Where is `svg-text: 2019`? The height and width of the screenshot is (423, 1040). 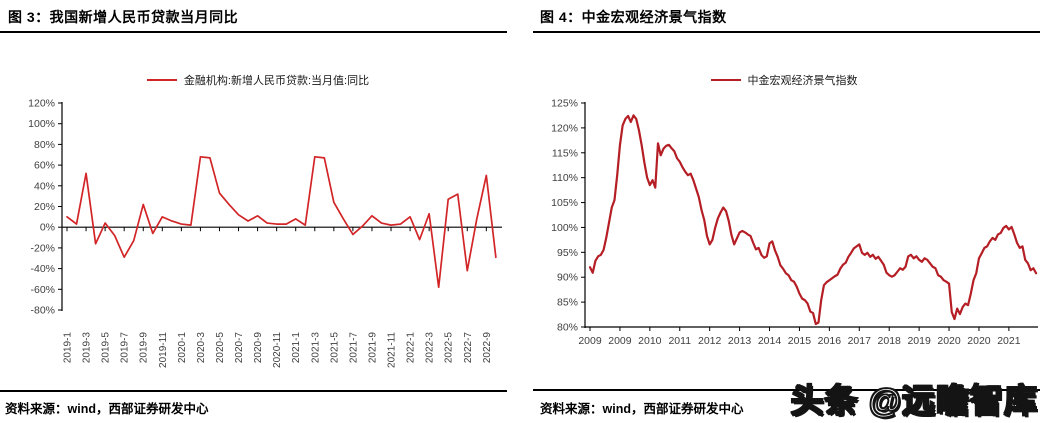
svg-text: 2019 is located at coordinates (919, 341).